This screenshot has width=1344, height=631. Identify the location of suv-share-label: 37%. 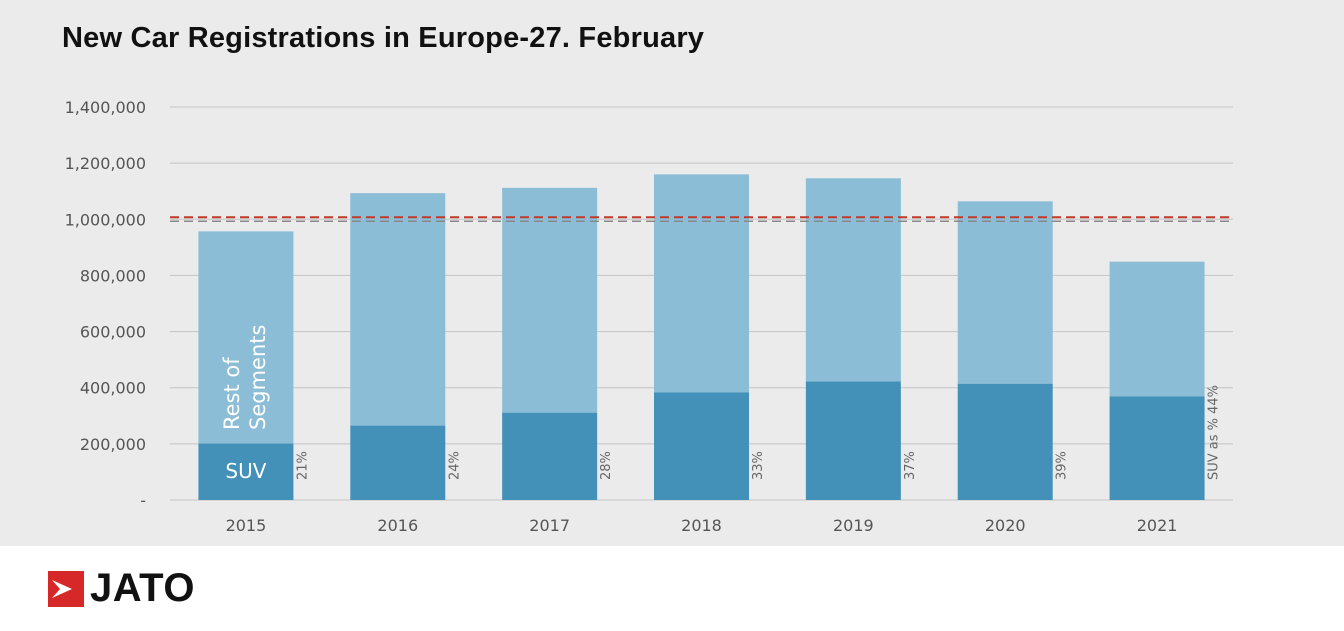
(910, 465).